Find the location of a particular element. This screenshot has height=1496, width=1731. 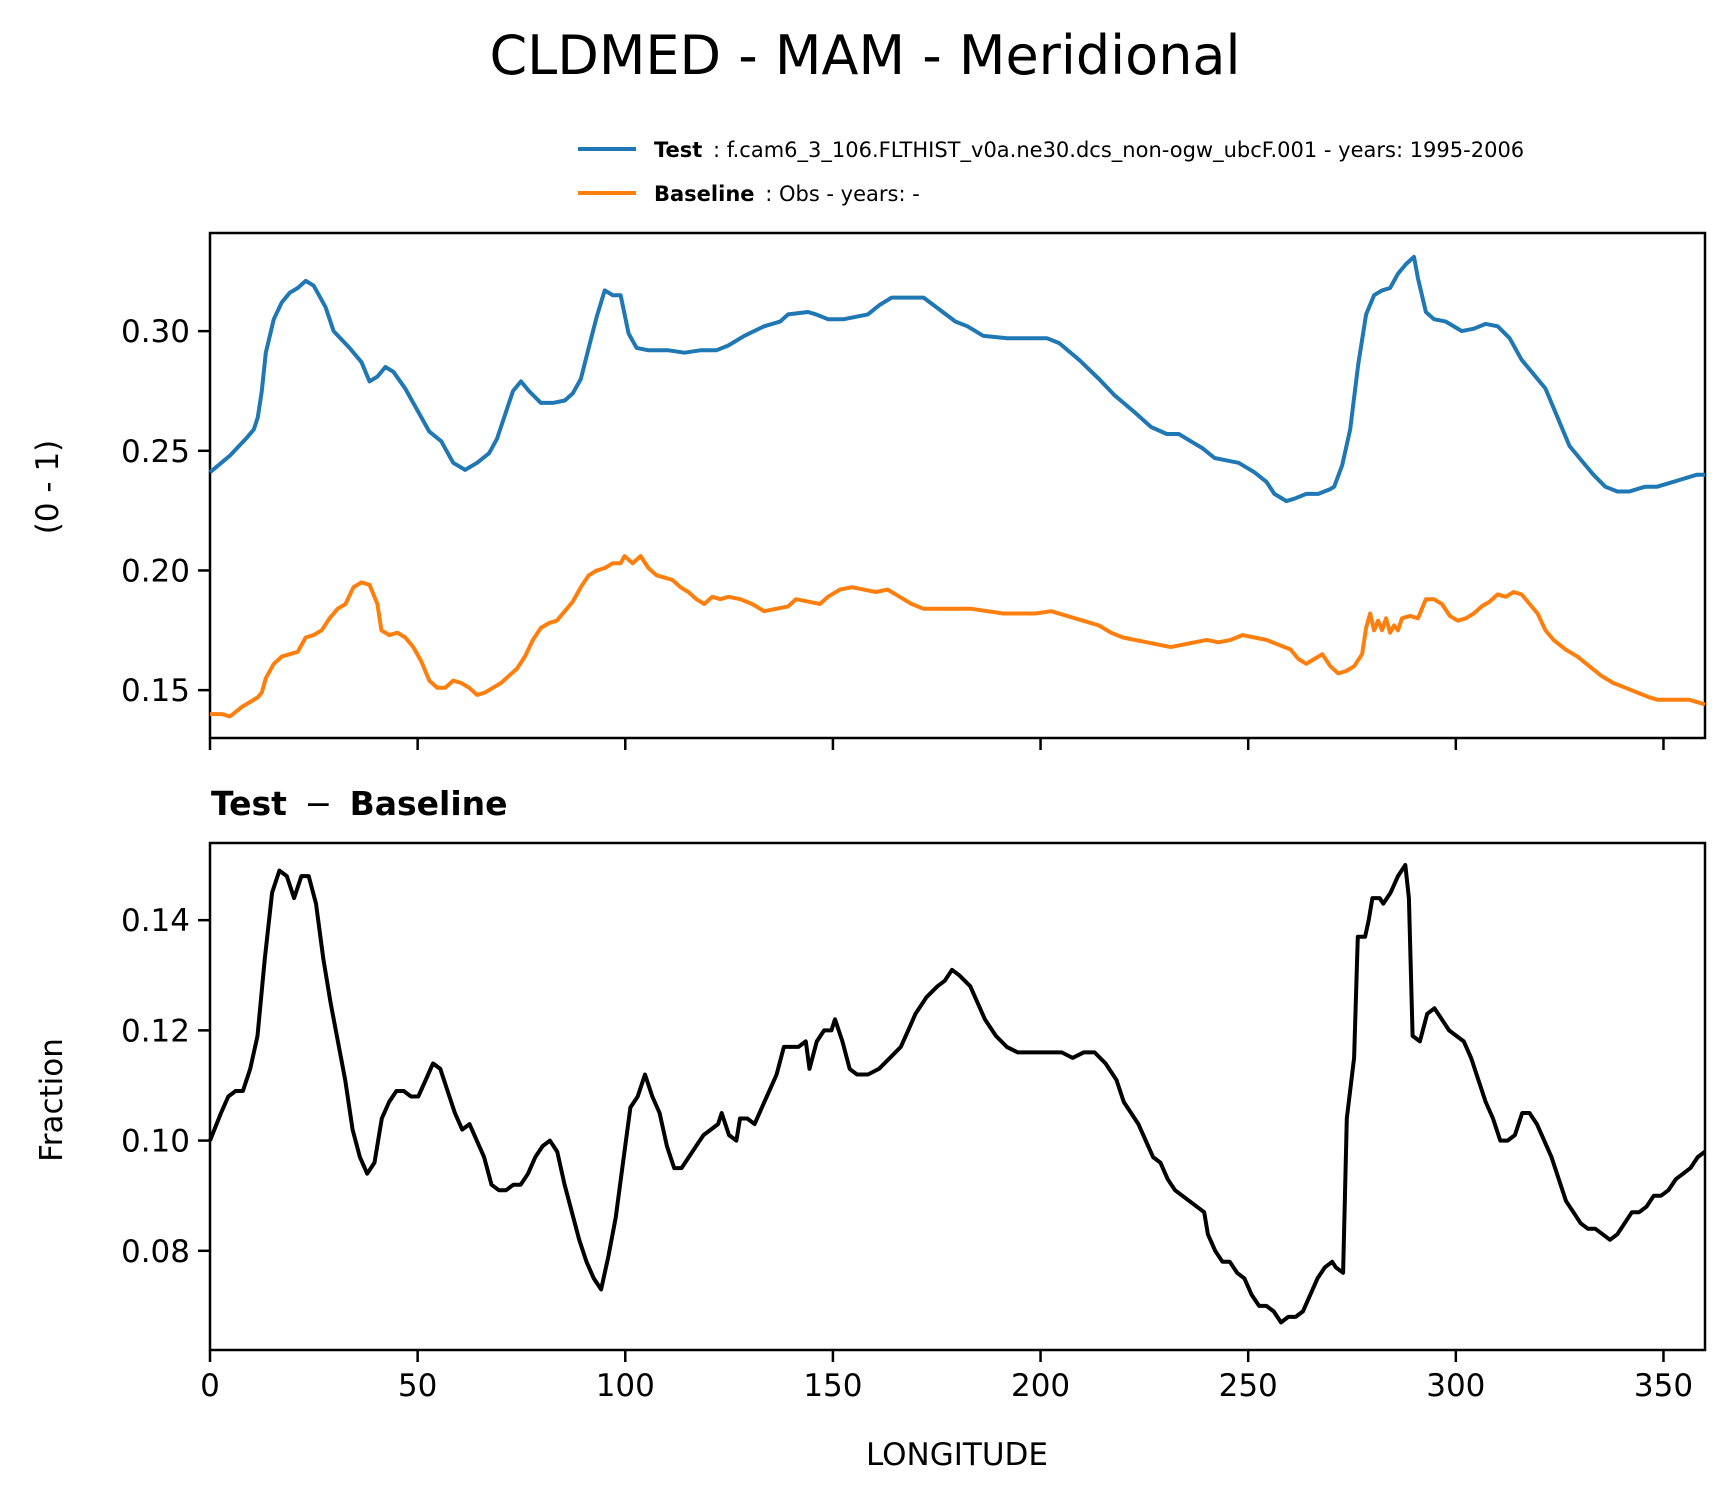

diff-subtitle-baseline: Baseline is located at coordinates (429, 803).